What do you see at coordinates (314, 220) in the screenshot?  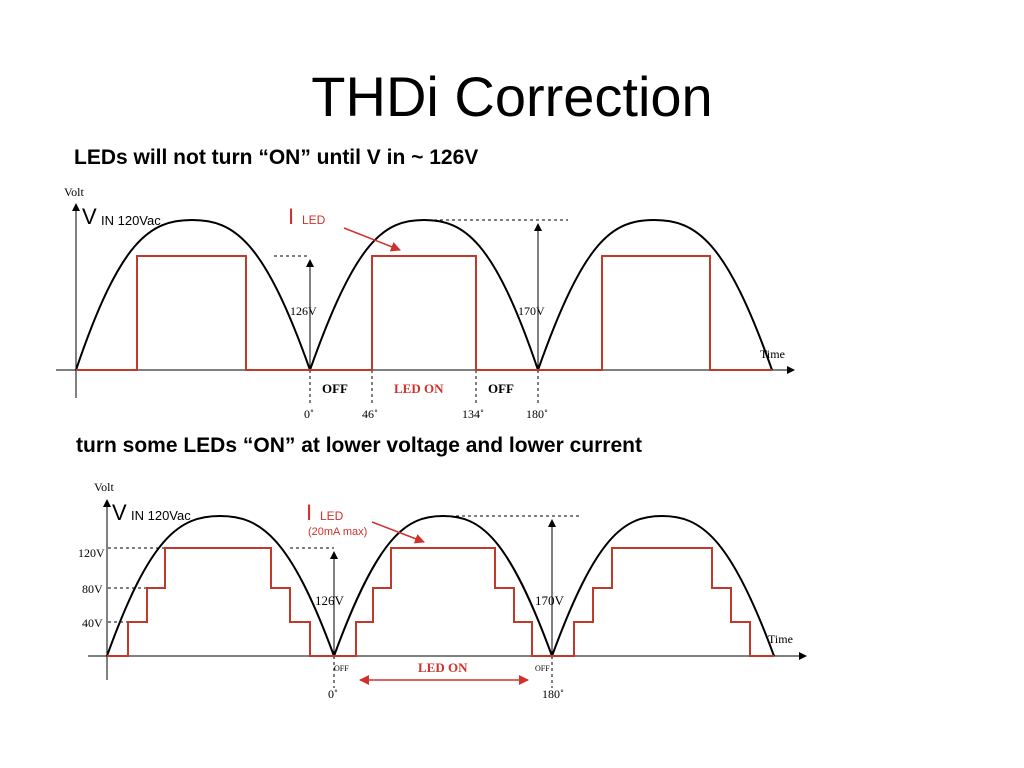 I see `top-iled-label: LED` at bounding box center [314, 220].